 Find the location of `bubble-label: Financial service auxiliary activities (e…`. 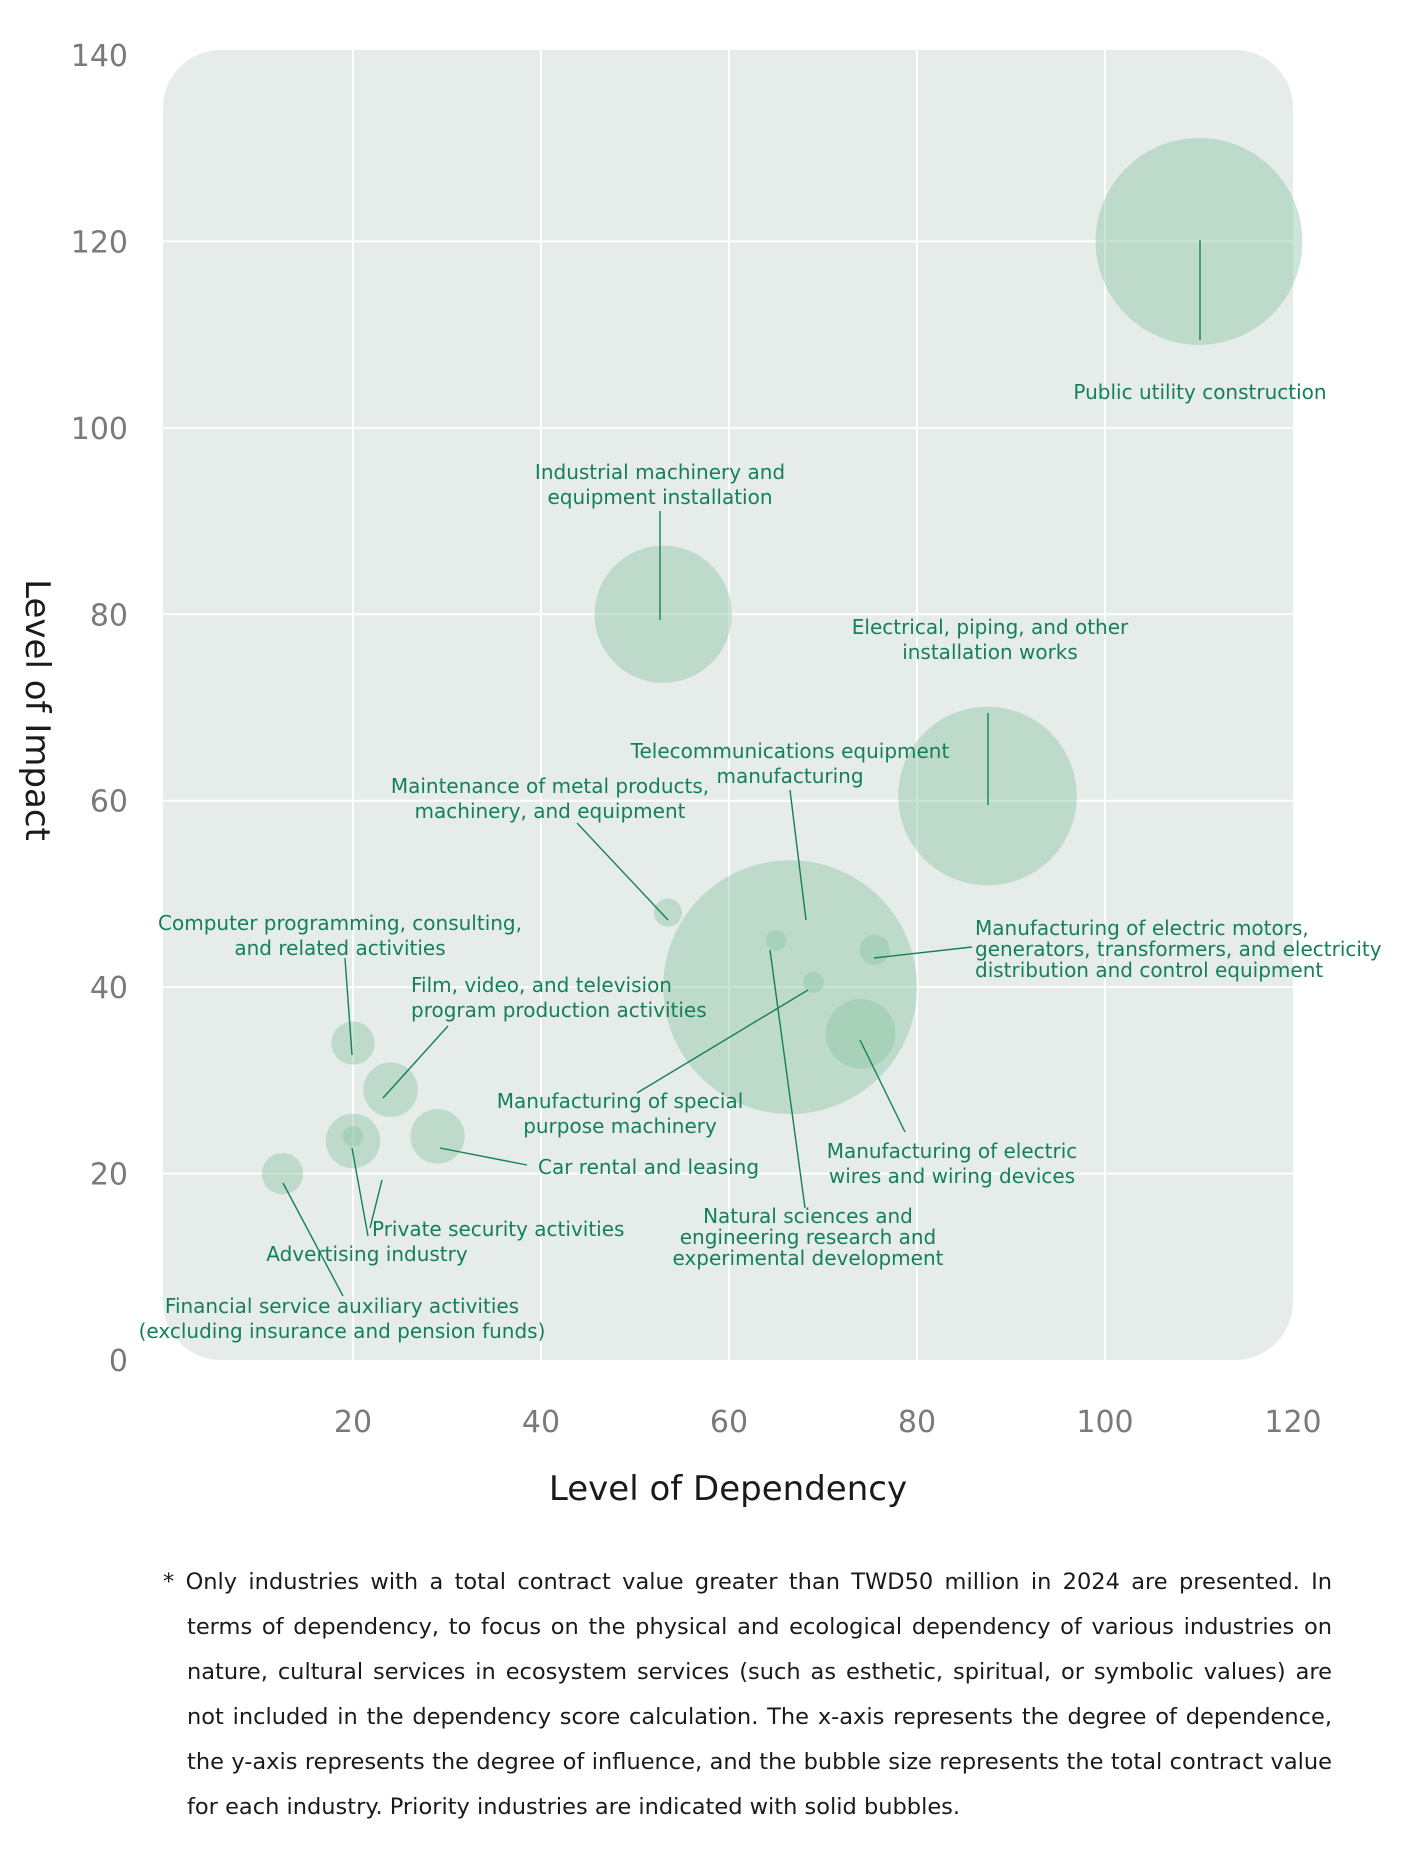

bubble-label: Financial service auxiliary activities (e… is located at coordinates (342, 1318).